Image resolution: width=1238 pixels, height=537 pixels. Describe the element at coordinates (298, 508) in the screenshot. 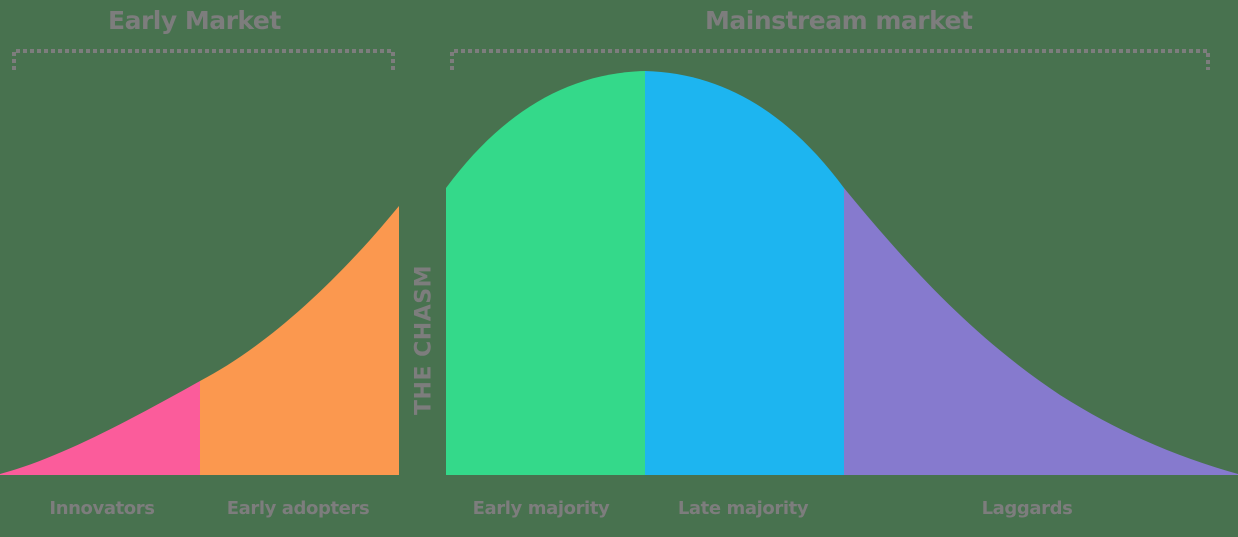

I see `label-early-adopters: Early adopters` at that location.